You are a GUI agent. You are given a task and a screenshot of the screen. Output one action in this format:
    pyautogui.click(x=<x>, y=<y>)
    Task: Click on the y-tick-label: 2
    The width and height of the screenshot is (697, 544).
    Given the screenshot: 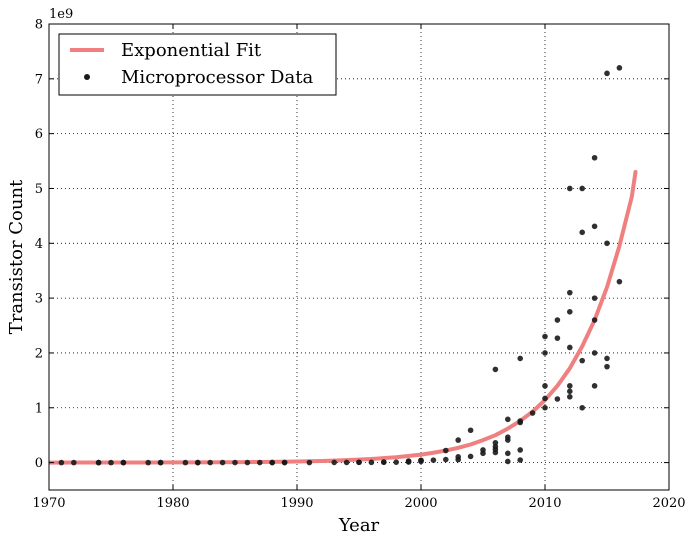 What is the action you would take?
    pyautogui.click(x=39, y=353)
    